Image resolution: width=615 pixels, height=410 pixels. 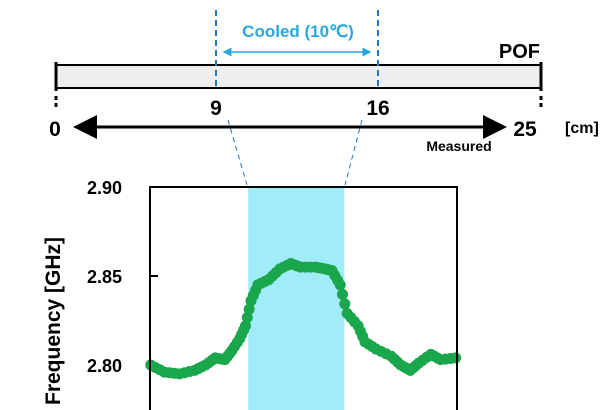 I want to click on unit-label: [cm], so click(x=582, y=128).